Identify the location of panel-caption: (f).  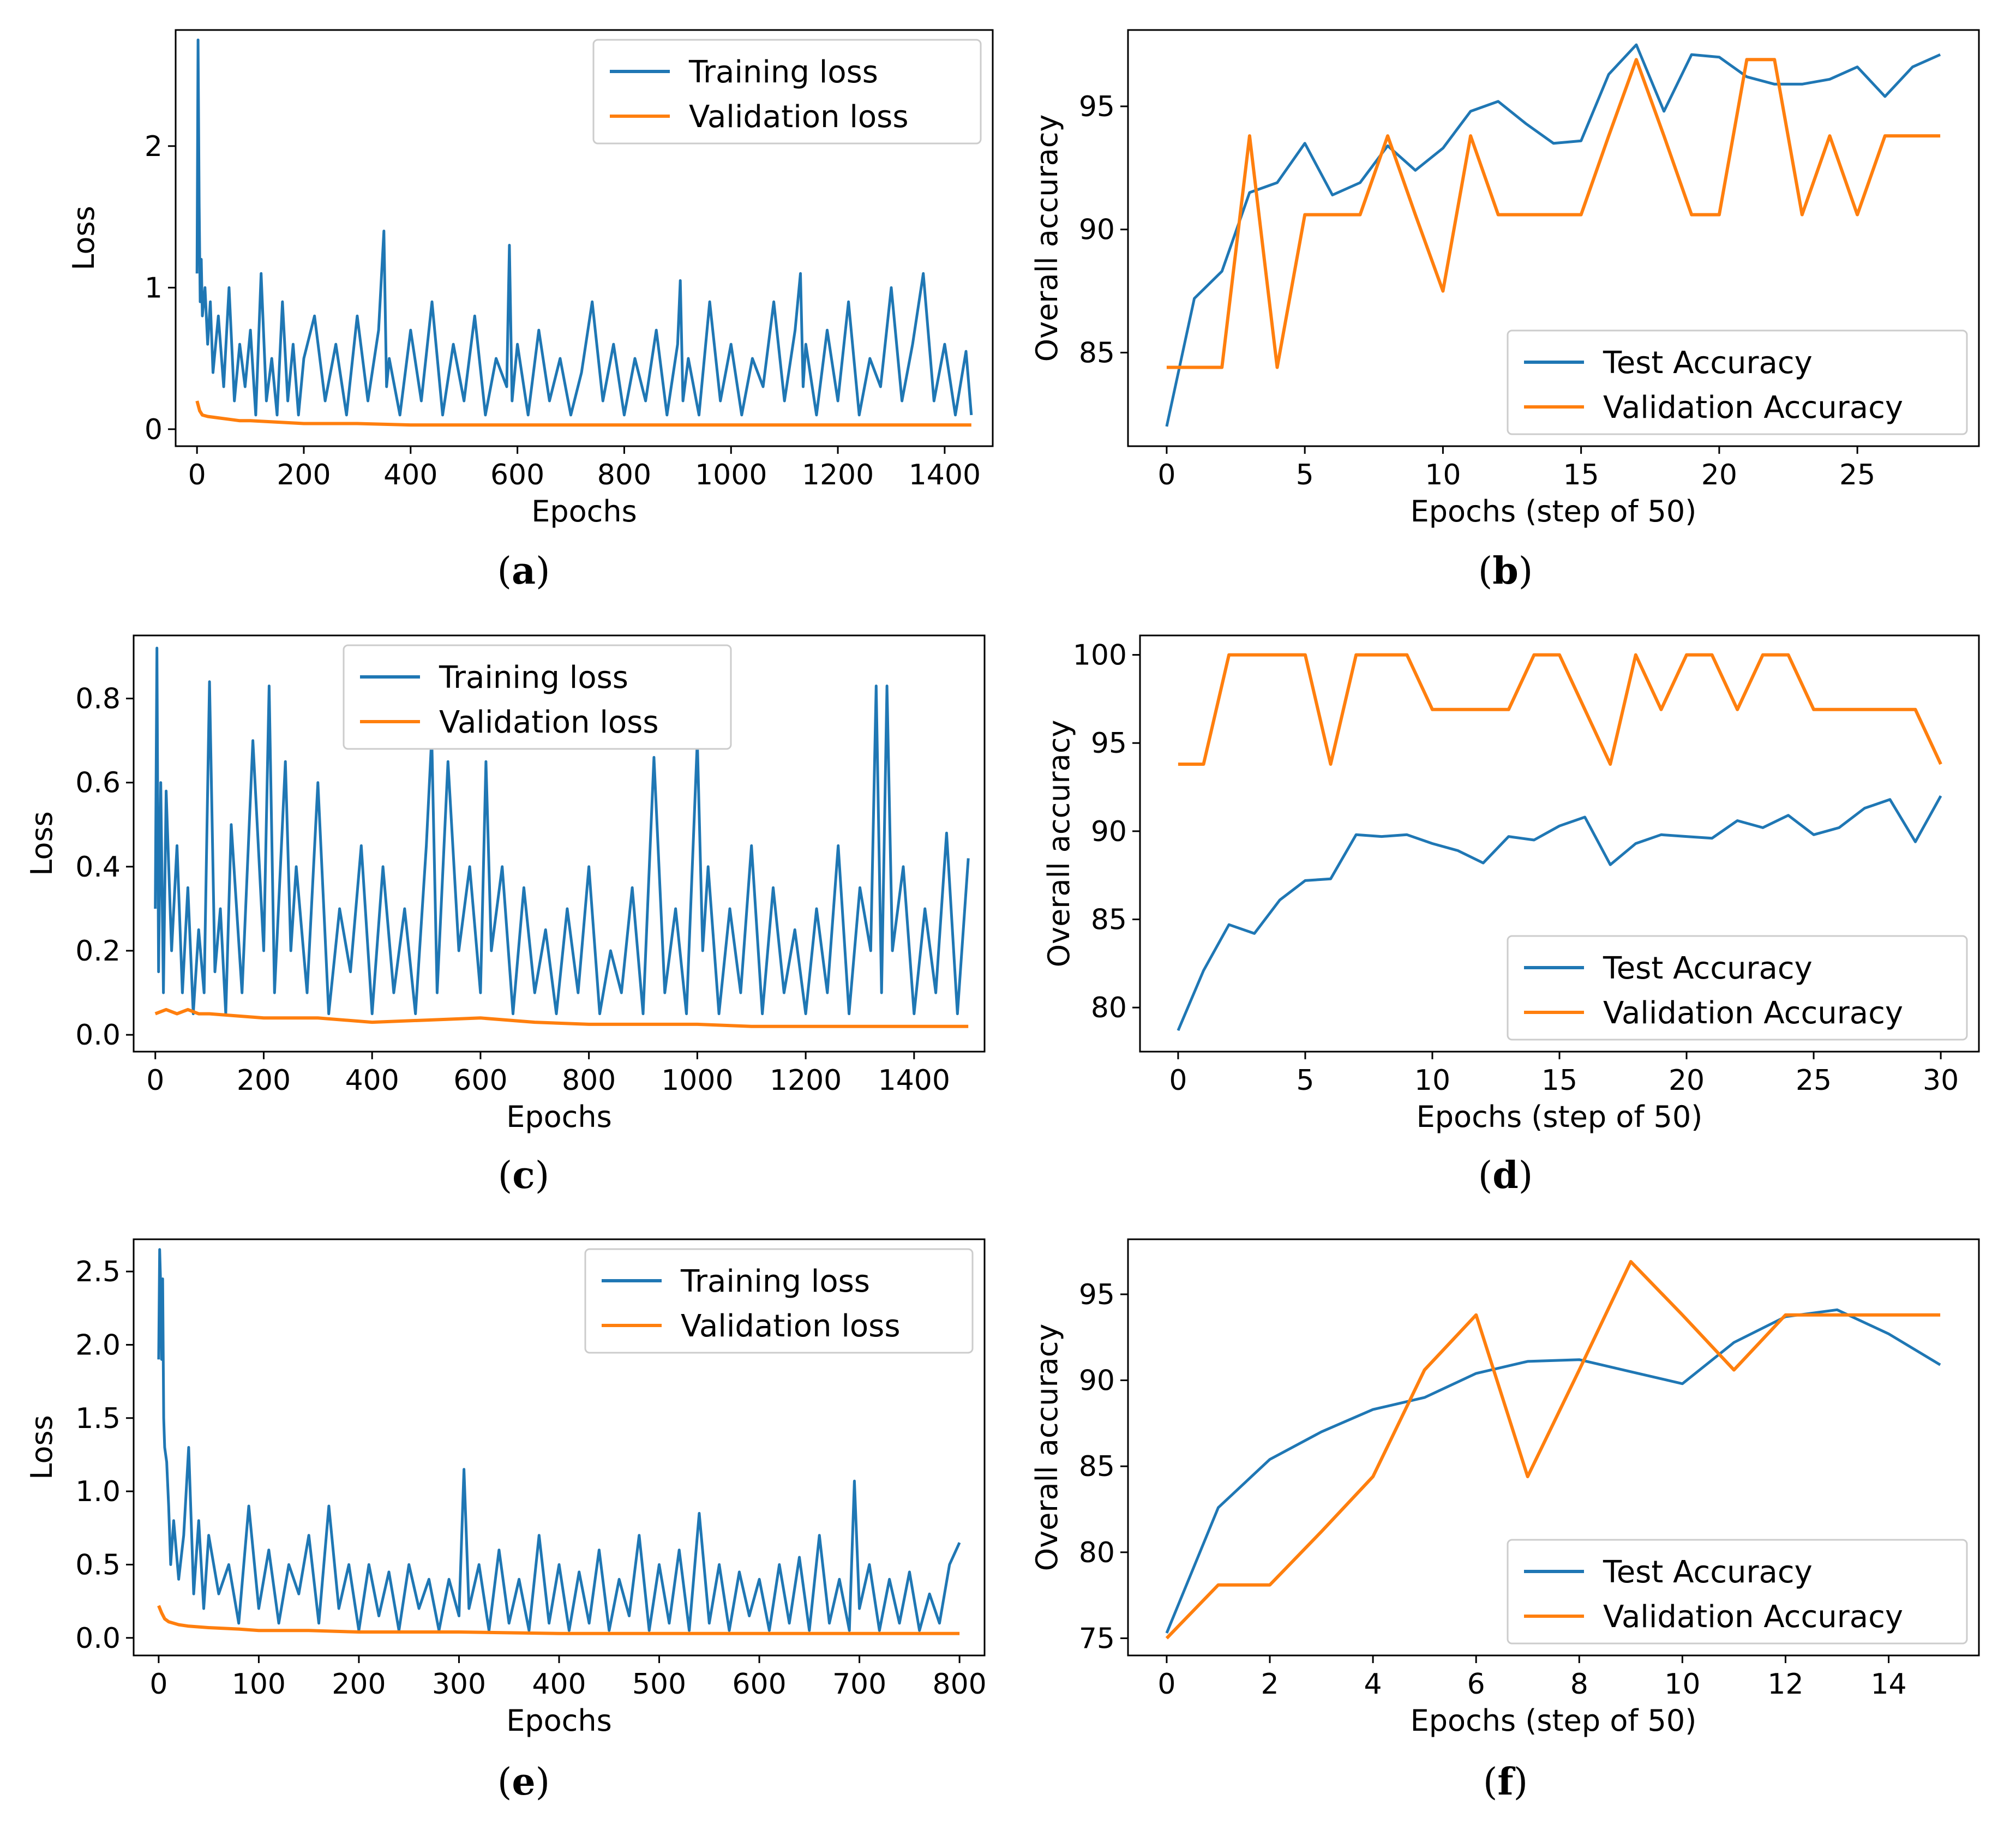
(1505, 1782).